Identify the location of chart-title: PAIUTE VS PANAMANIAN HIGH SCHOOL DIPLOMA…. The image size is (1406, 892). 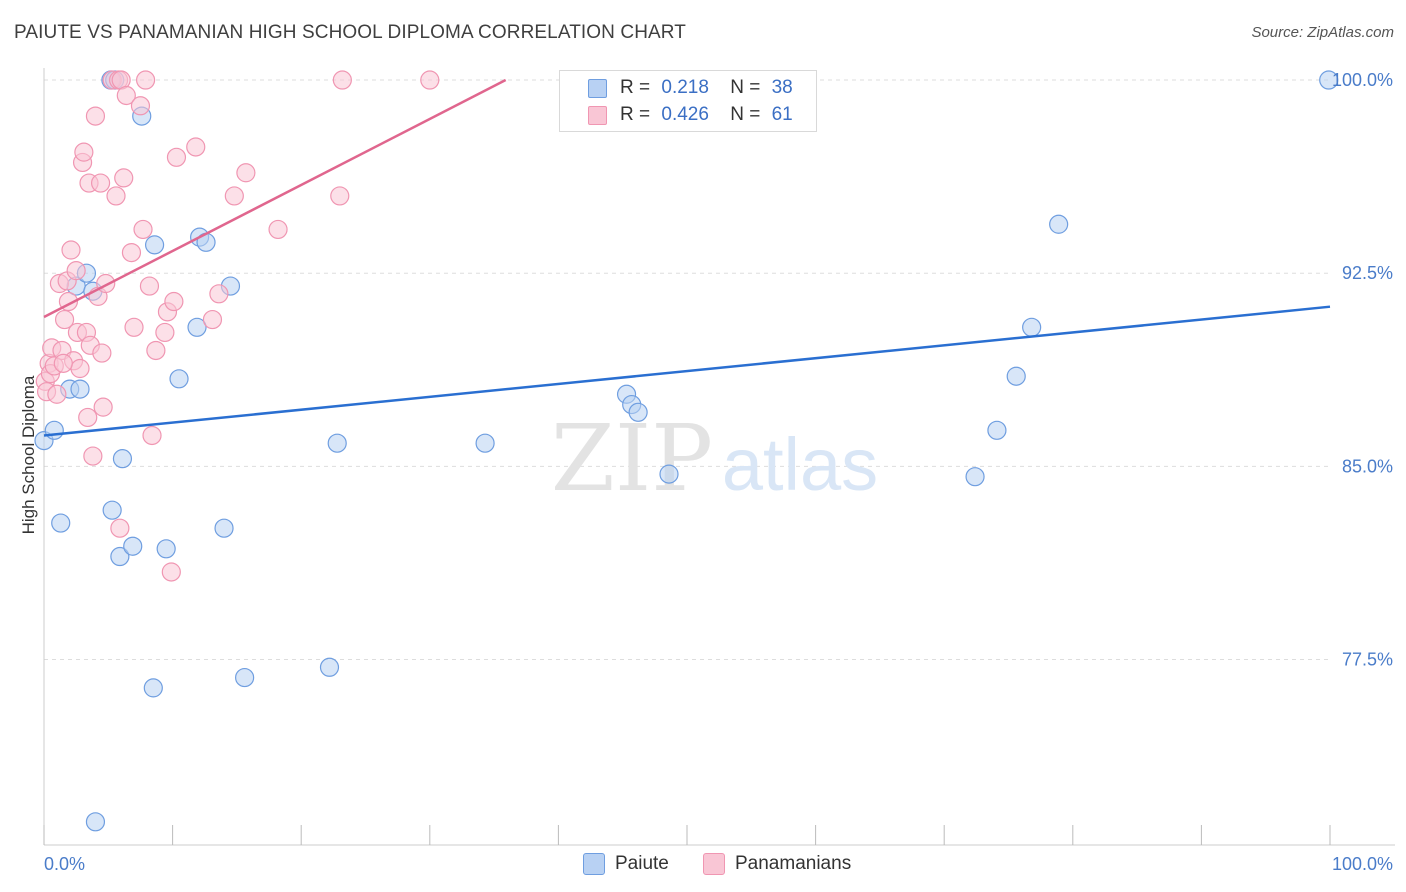
(350, 32).